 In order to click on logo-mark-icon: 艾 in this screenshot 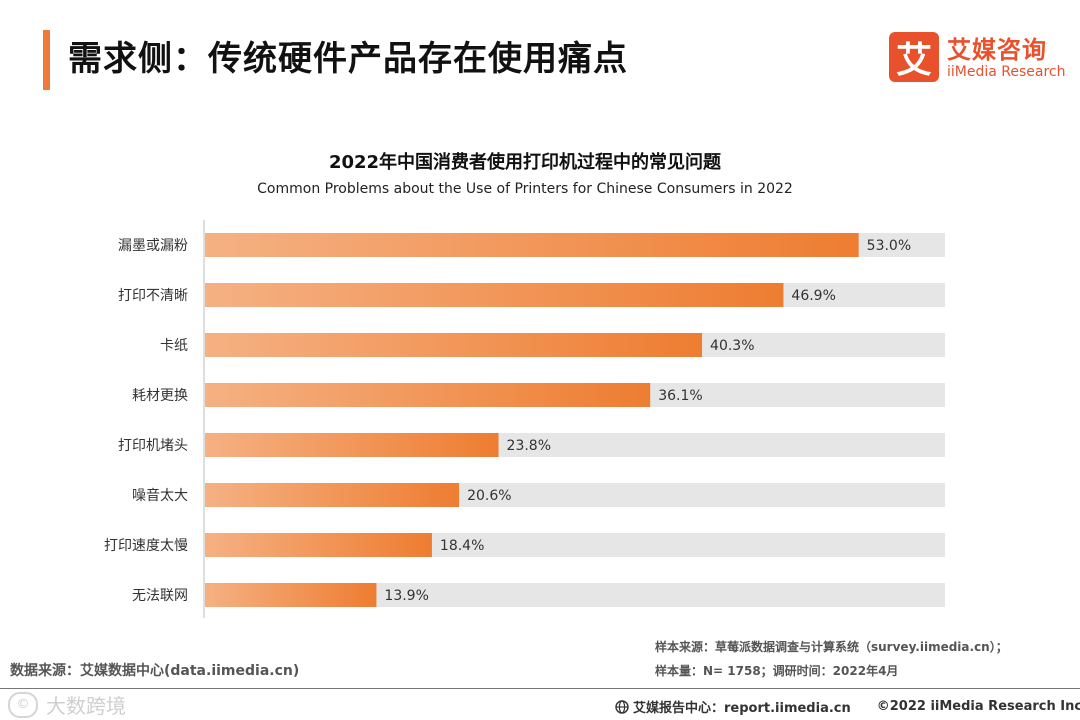, I will do `click(914, 57)`.